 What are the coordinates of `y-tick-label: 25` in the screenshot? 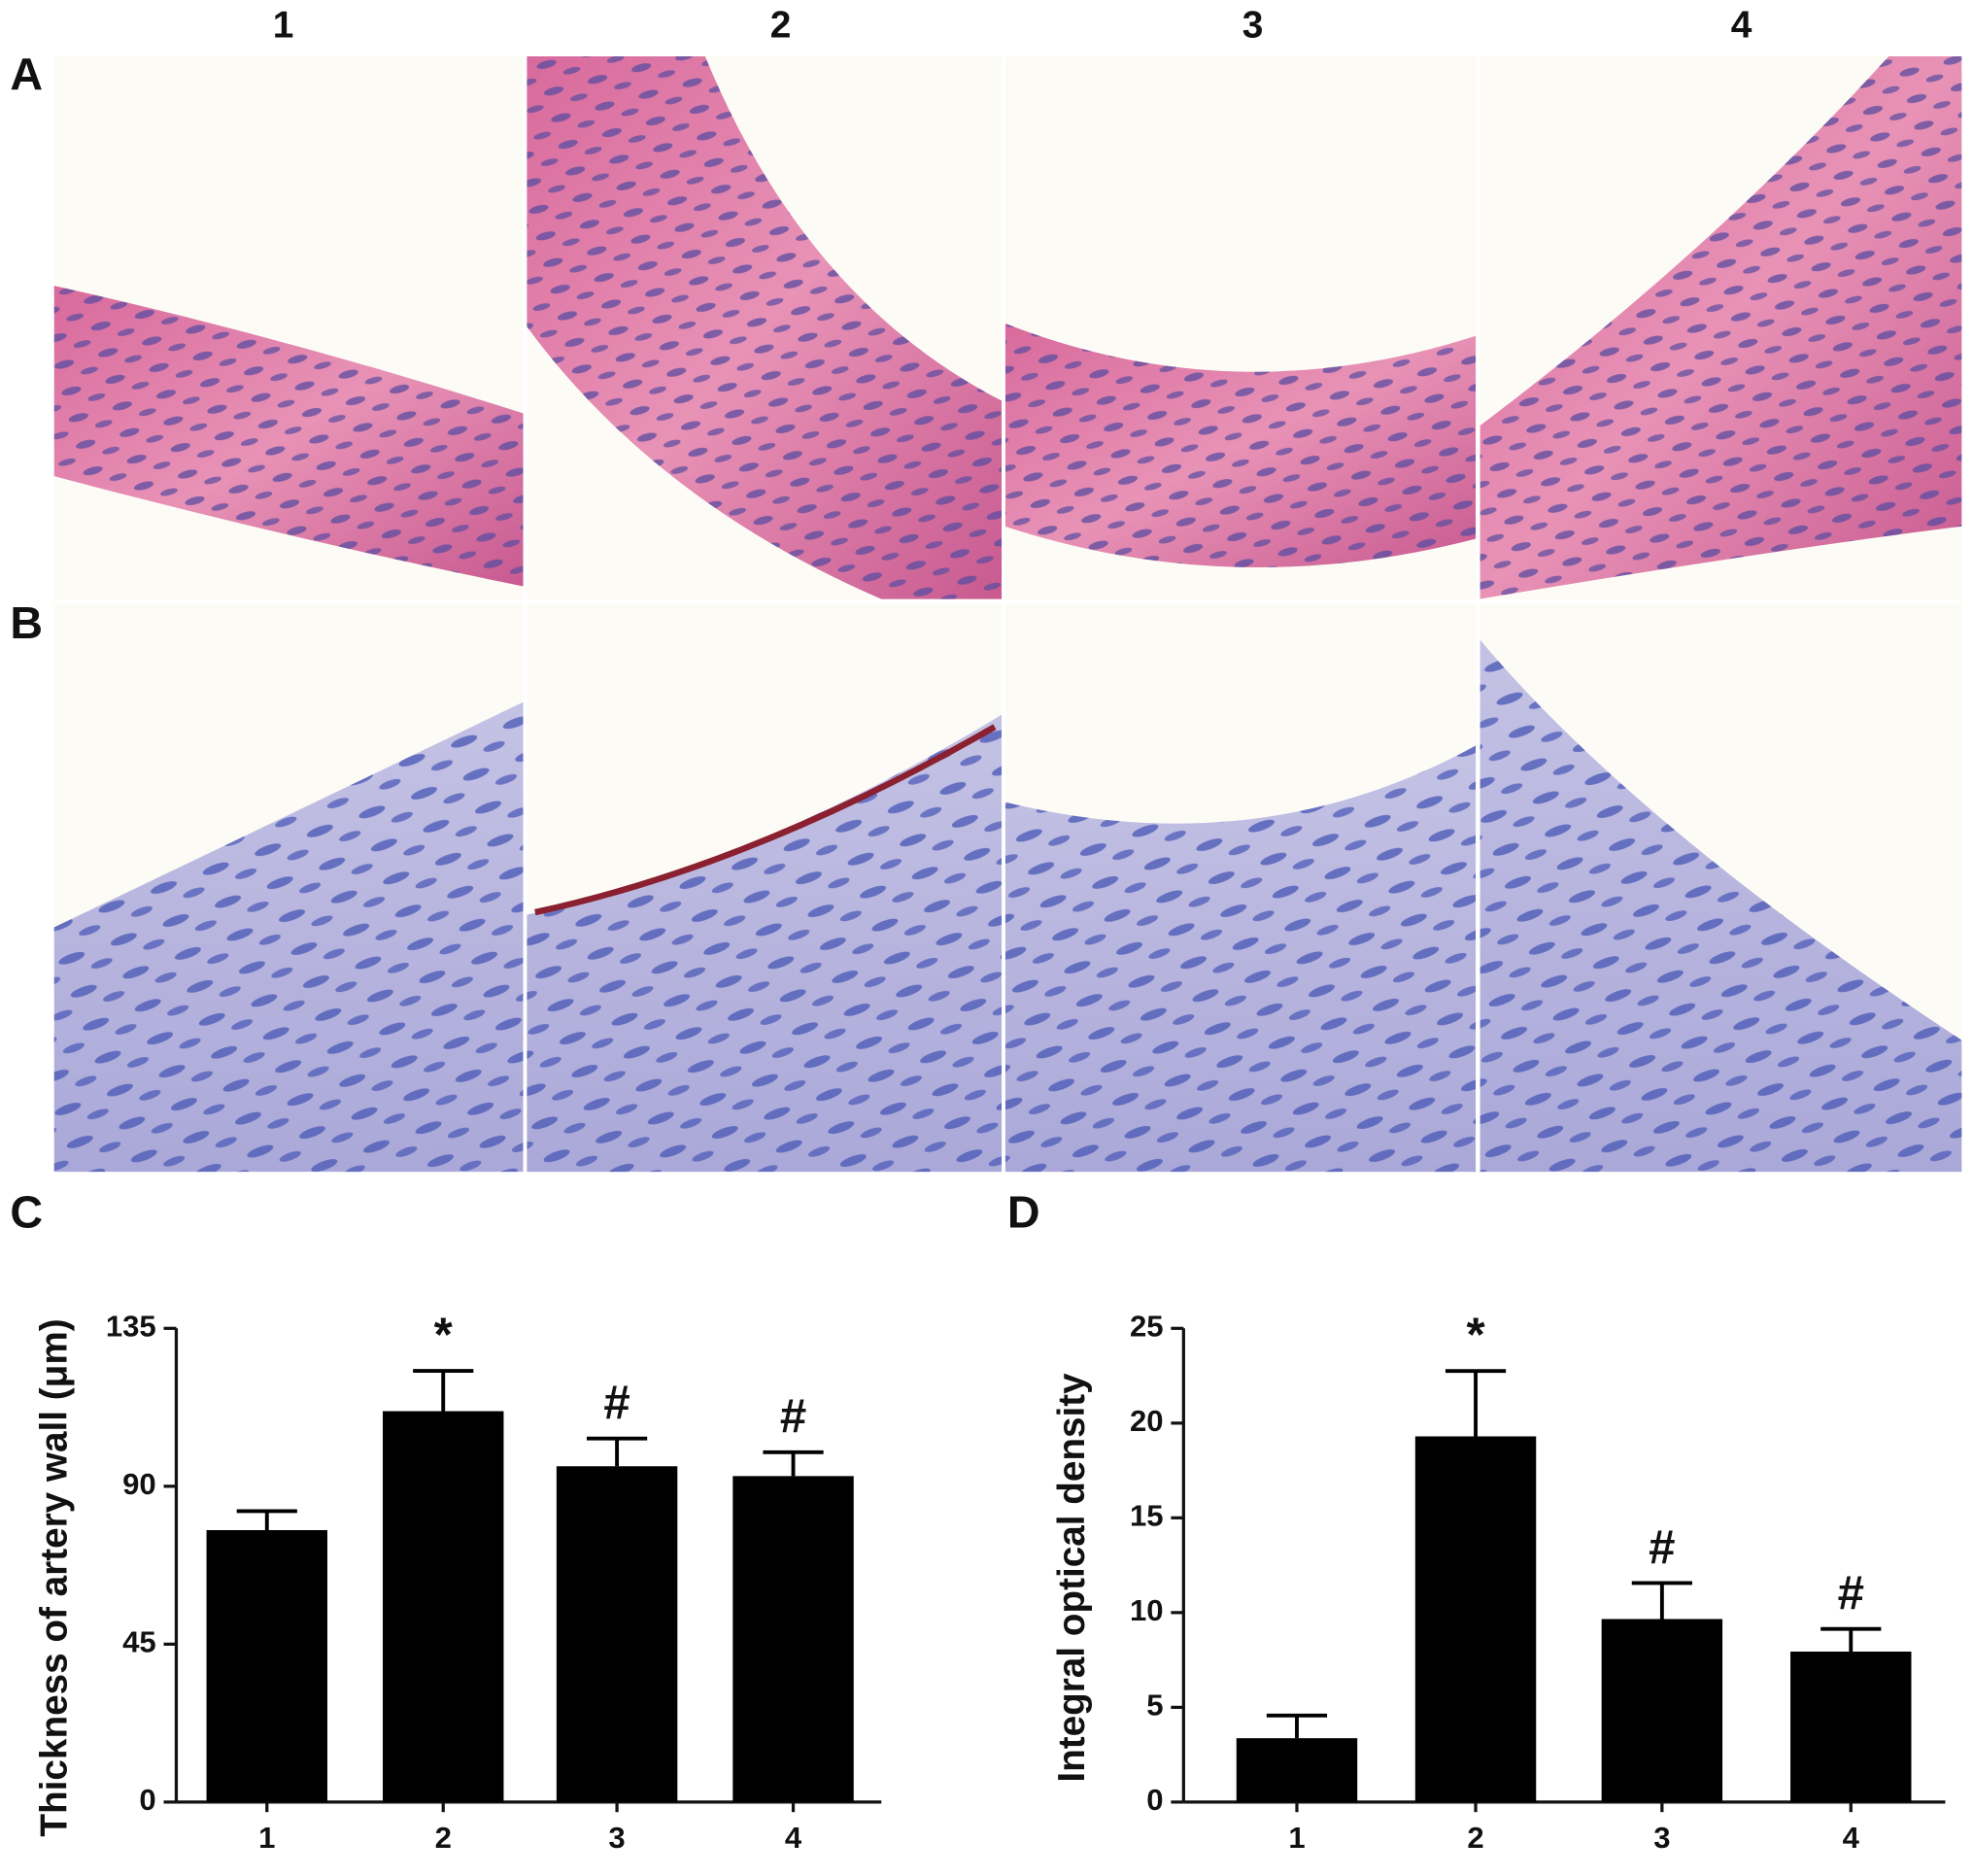 It's located at (1147, 1327).